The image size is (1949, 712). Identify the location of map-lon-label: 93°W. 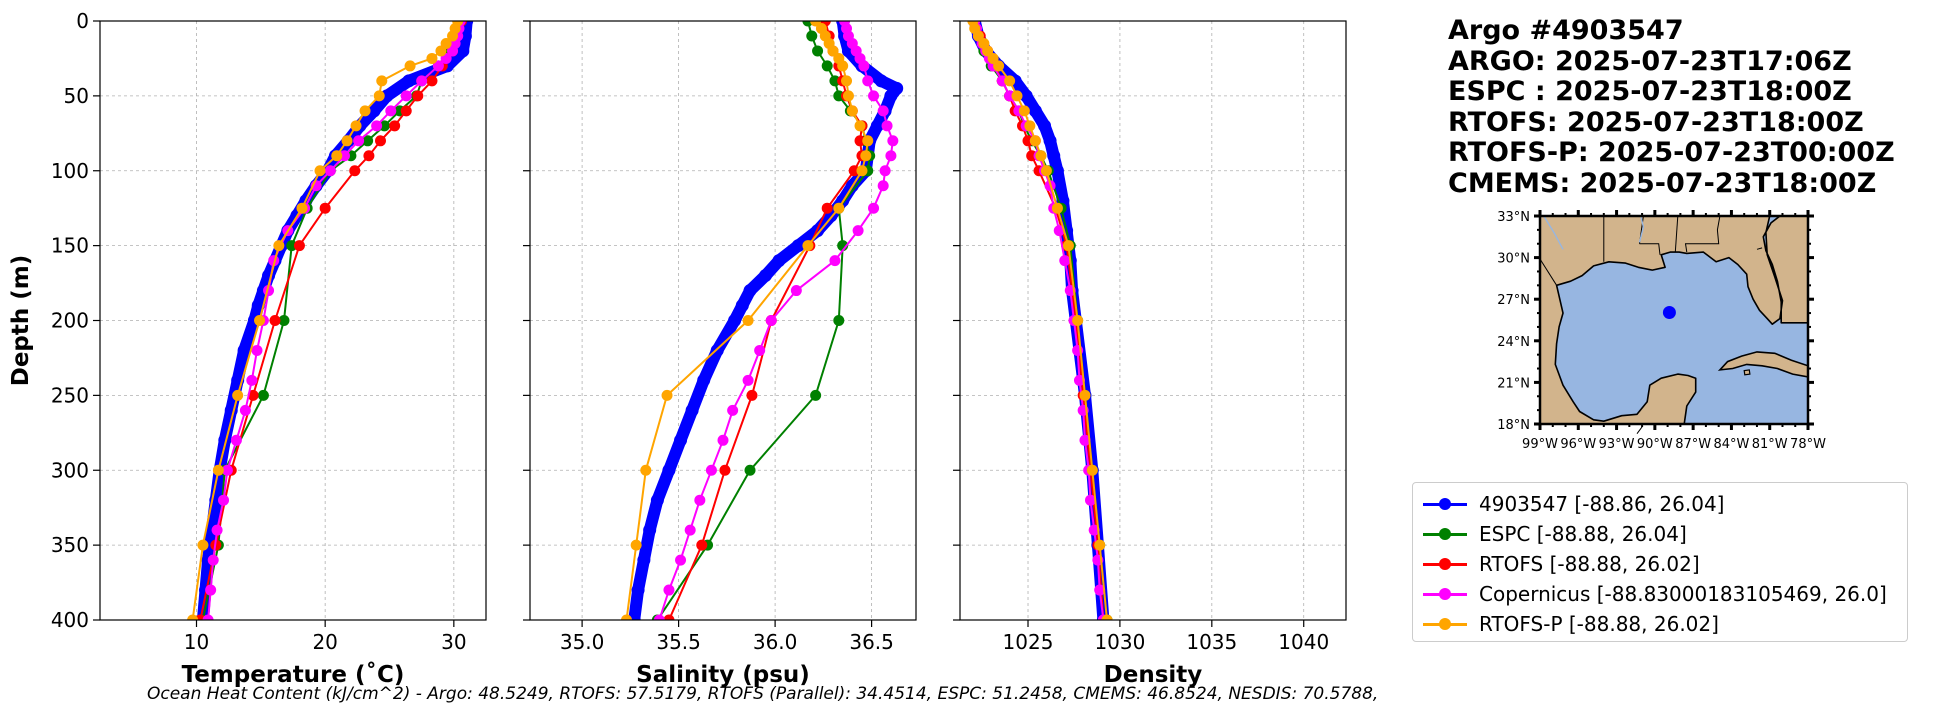
(1617, 444).